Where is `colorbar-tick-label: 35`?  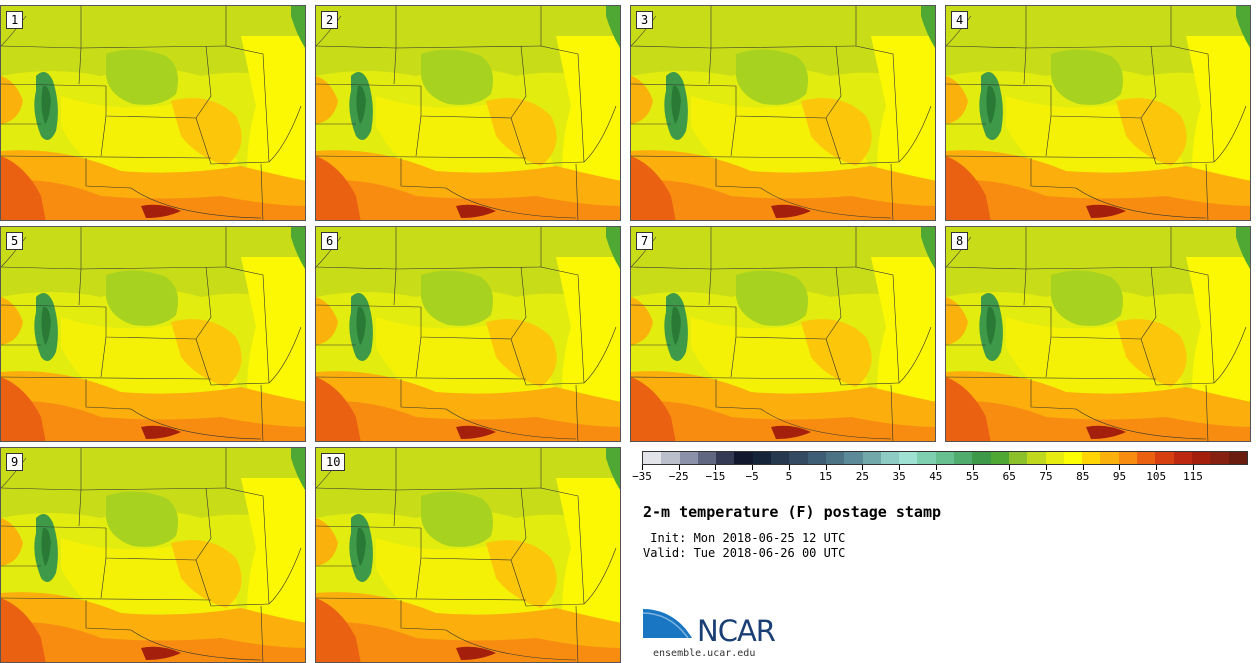
colorbar-tick-label: 35 is located at coordinates (899, 476).